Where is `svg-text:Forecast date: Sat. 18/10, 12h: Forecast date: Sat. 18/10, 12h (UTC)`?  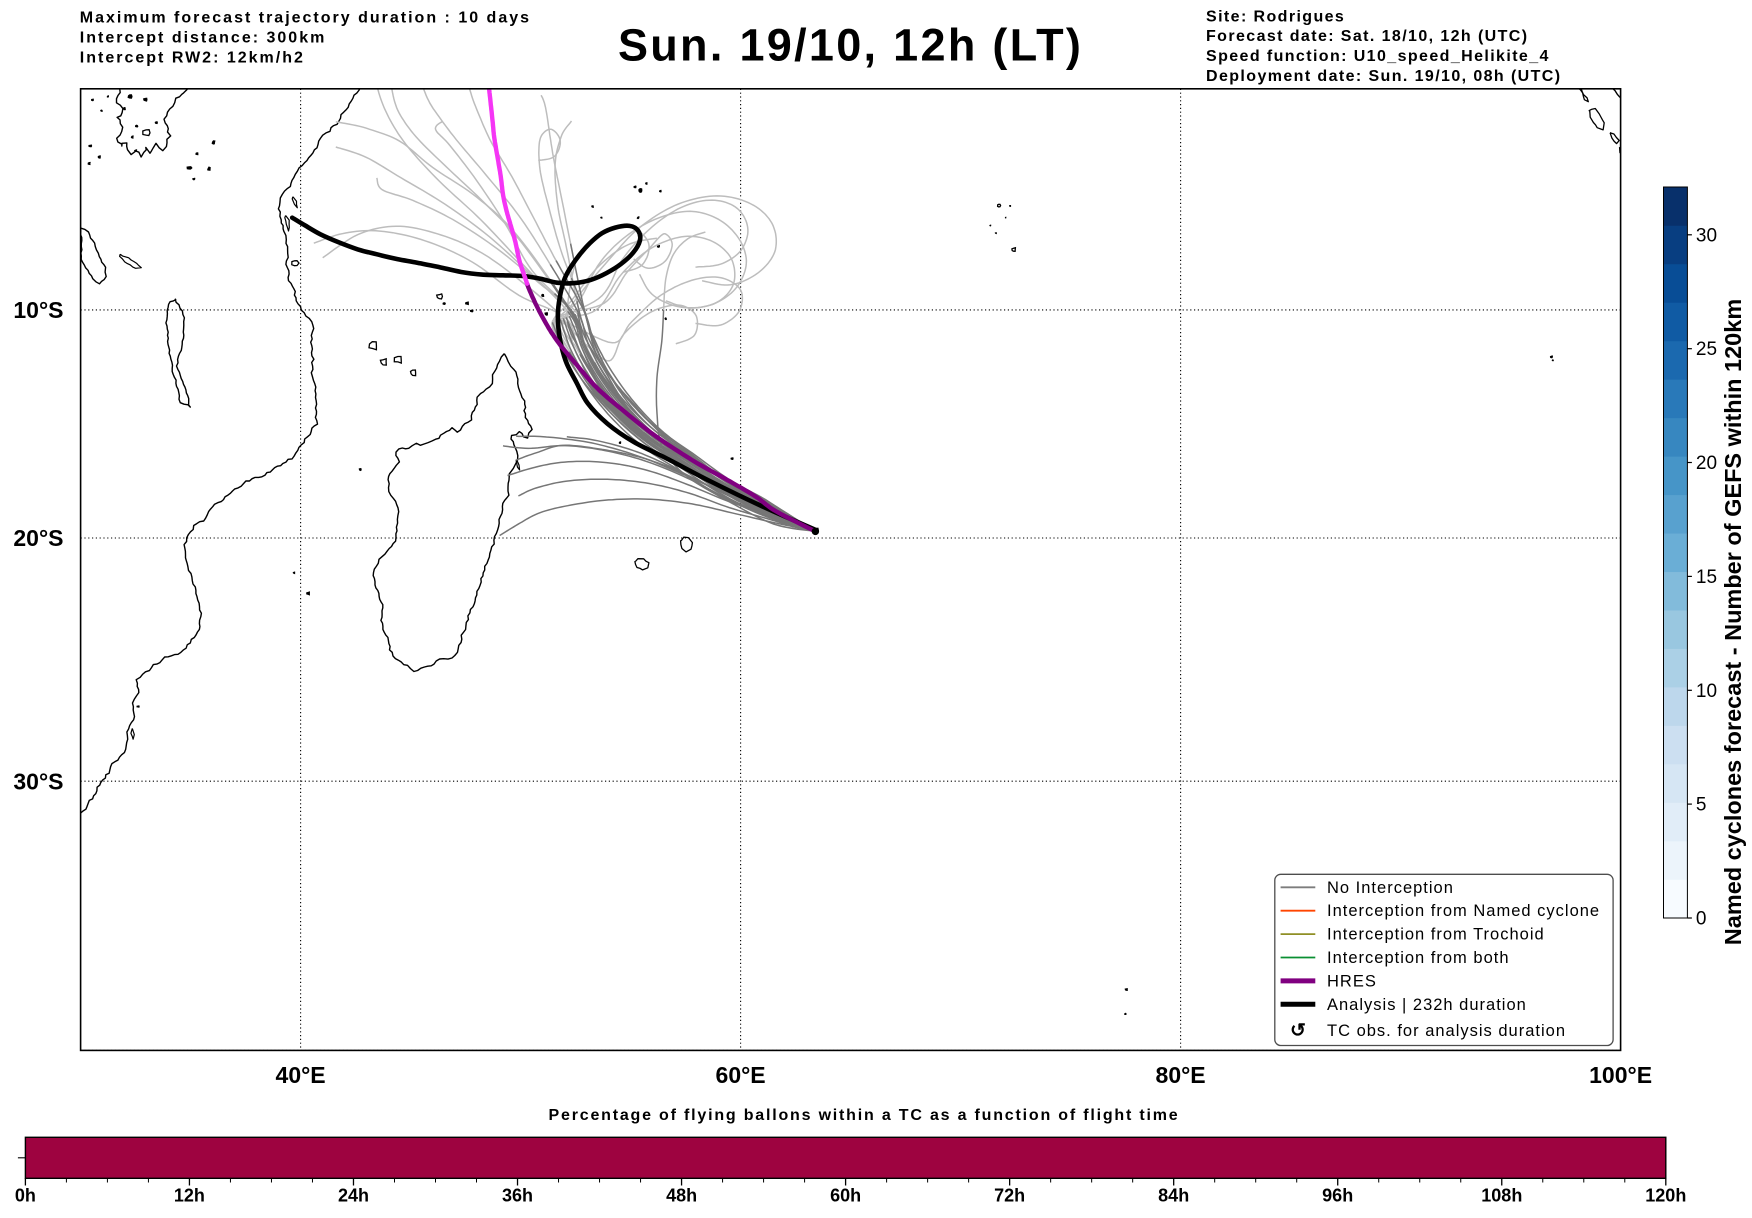 svg-text:Forecast date: Sat. 18/10, 12h: Forecast date: Sat. 18/10, 12h (UTC) is located at coordinates (1367, 36).